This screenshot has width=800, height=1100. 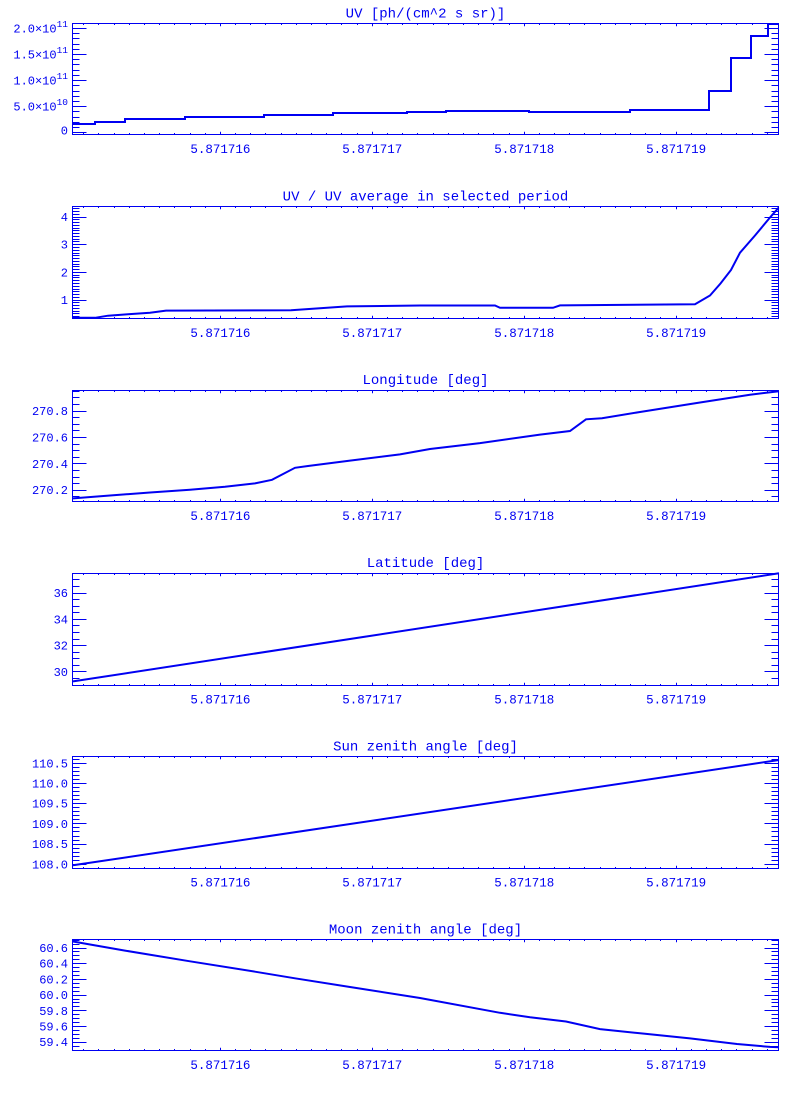 What do you see at coordinates (426, 197) in the screenshot?
I see `svg-text:UV / UV average in selected pe: UV / UV average in selected period` at bounding box center [426, 197].